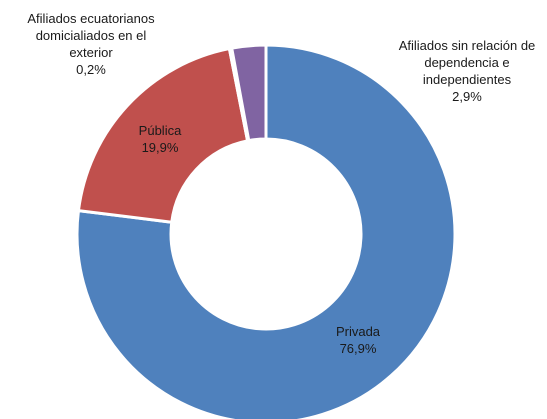  Describe the element at coordinates (467, 79) in the screenshot. I see `label-independientes-line3: independientes` at that location.